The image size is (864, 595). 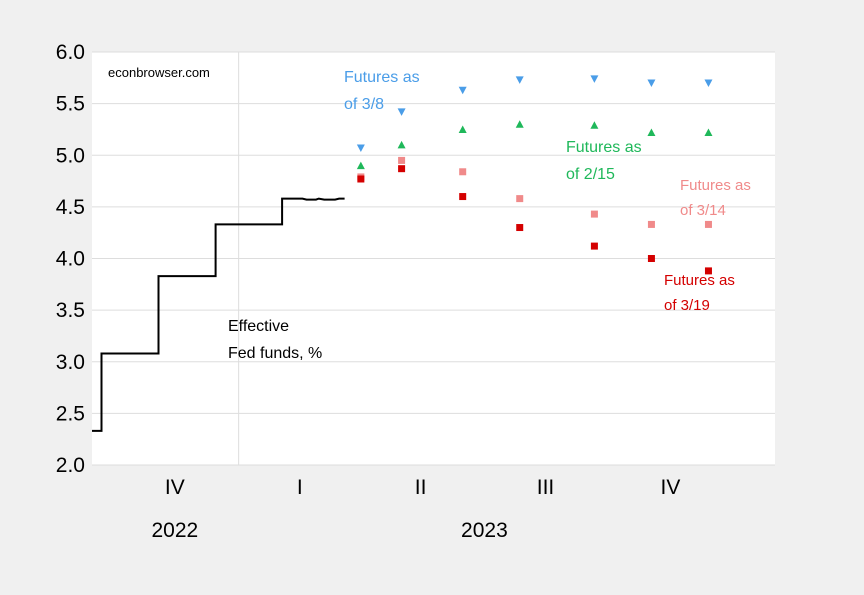 What do you see at coordinates (70, 207) in the screenshot?
I see `y-tick-label-5: 4.5` at bounding box center [70, 207].